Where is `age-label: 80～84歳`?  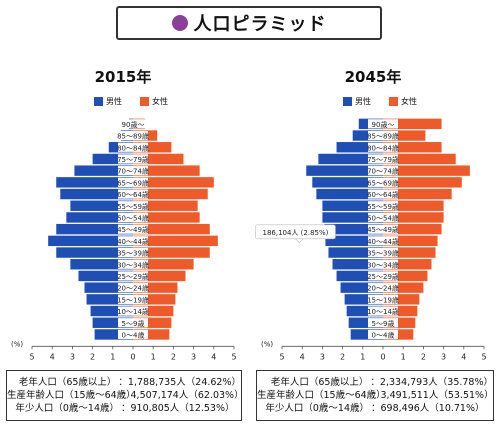 age-label: 80～84歳 is located at coordinates (133, 147).